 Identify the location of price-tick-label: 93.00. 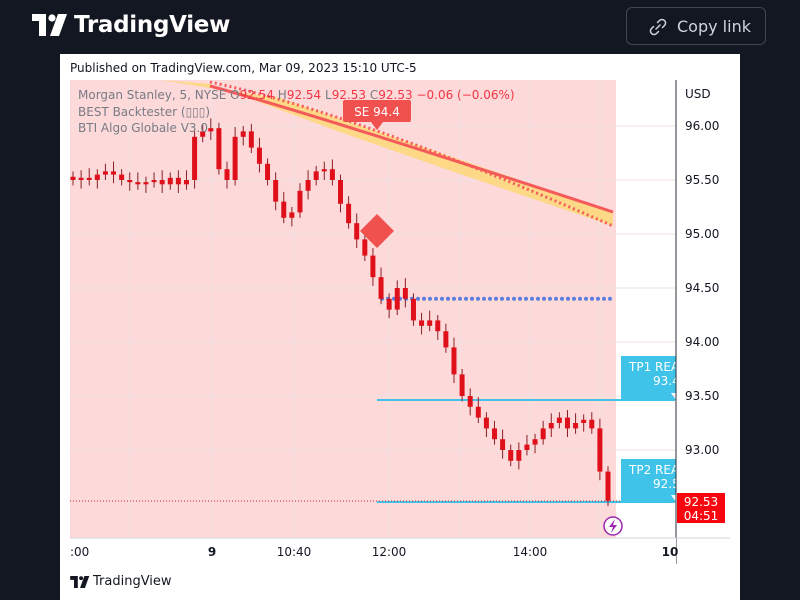
(702, 450).